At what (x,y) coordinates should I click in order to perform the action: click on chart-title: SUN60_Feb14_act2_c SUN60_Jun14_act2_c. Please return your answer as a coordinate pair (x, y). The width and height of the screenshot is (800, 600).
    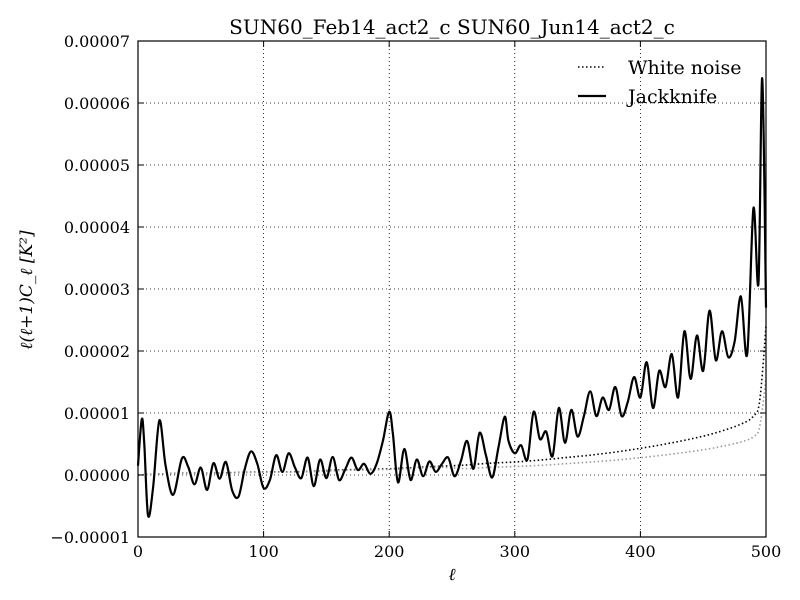
    Looking at the image, I should click on (452, 27).